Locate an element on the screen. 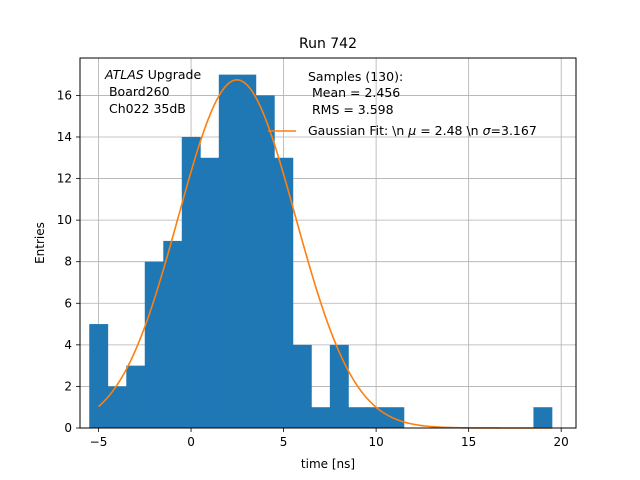 This screenshot has width=640, height=480. y-axis-ticks: 0 2 4 6 8 10 12 14 16 is located at coordinates (68, 261).